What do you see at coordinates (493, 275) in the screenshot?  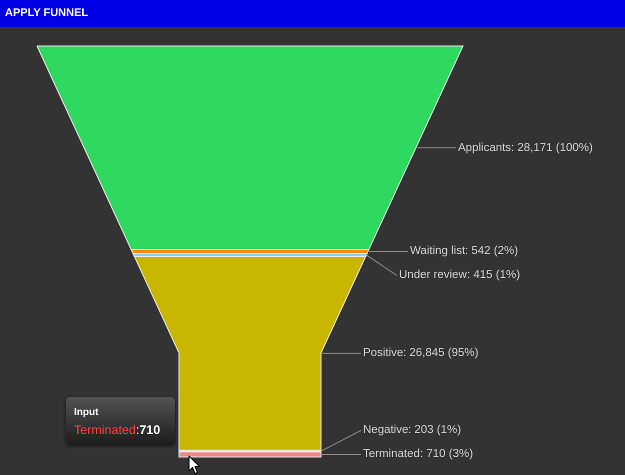 I see `data-label: : 415 (1%)` at bounding box center [493, 275].